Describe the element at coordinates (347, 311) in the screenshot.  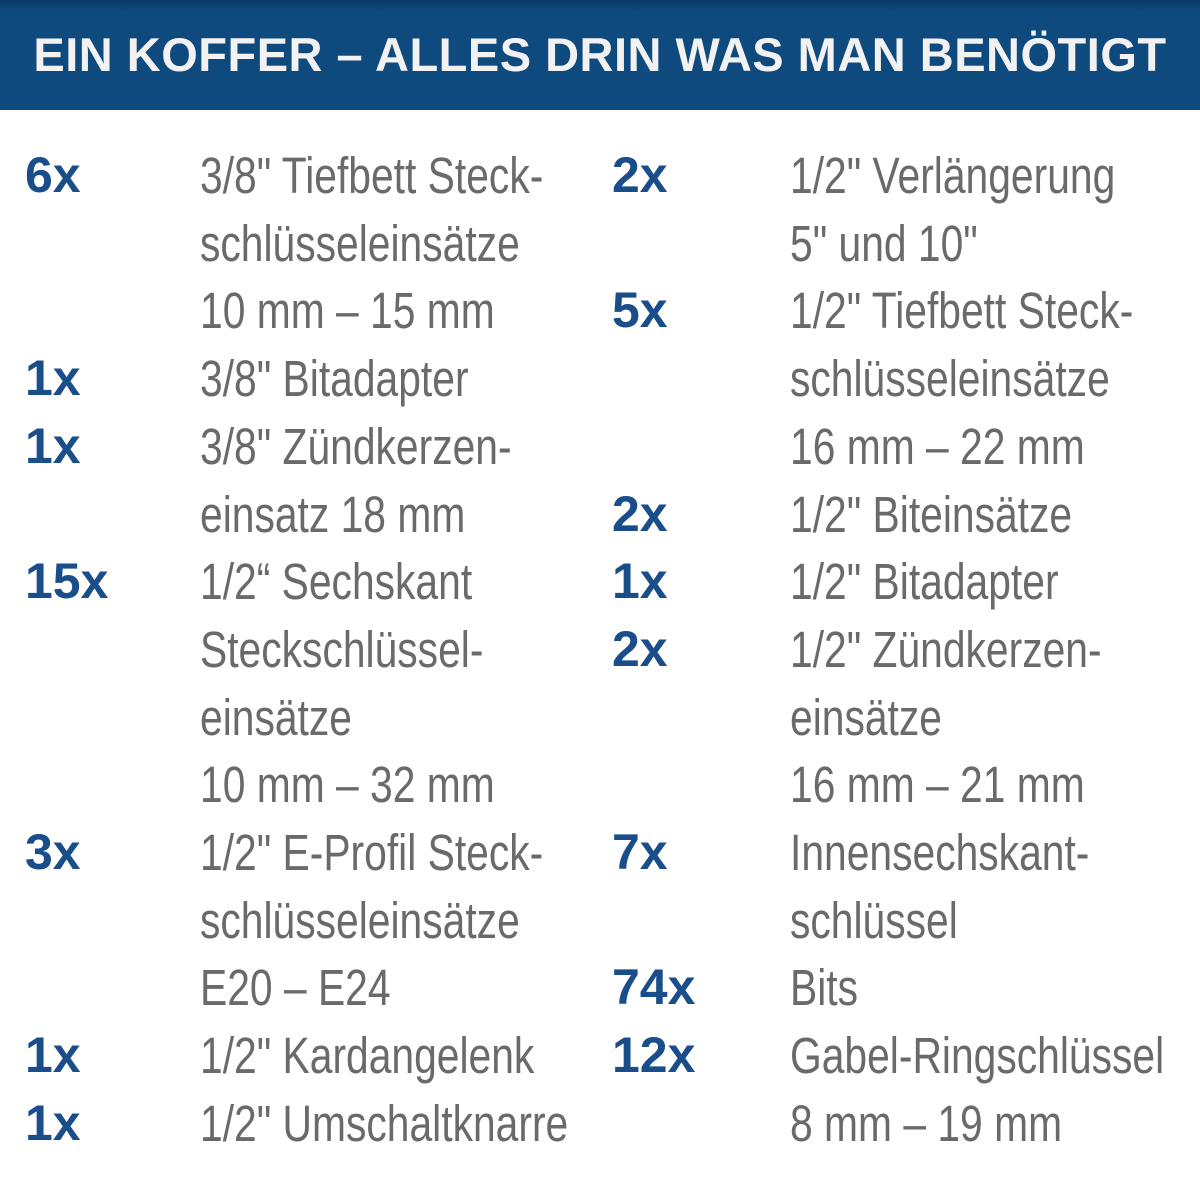
I see `item-description-line: 10 mm – 15 mm` at that location.